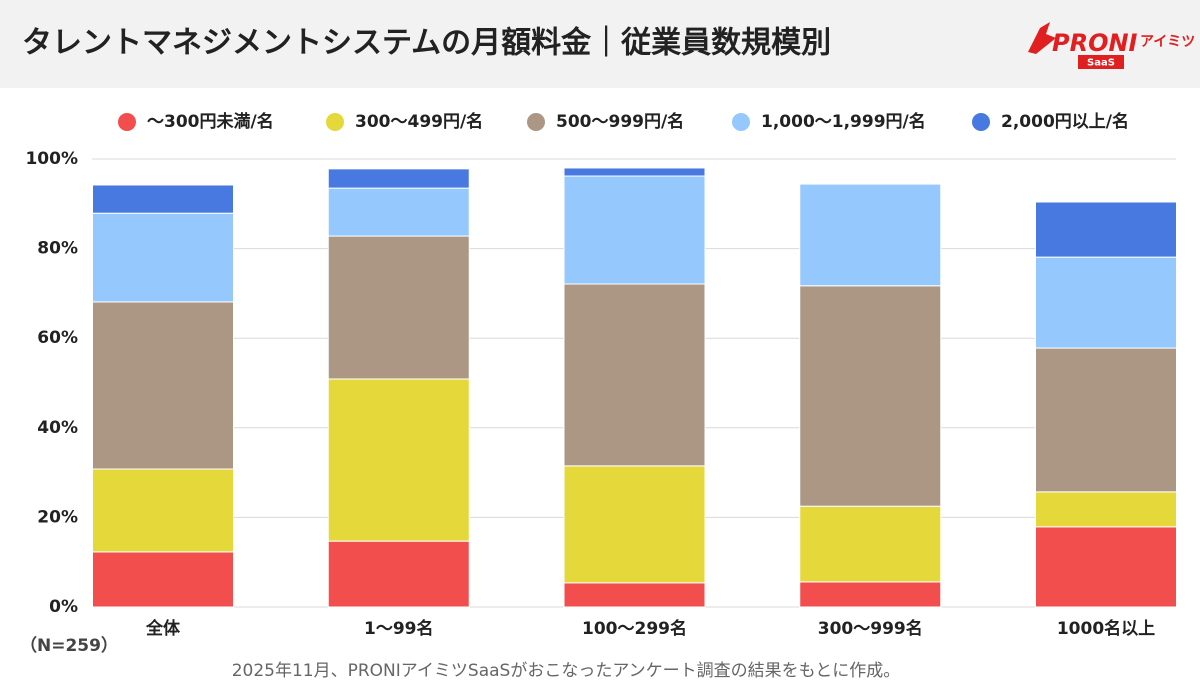 This screenshot has width=1200, height=700. Describe the element at coordinates (843, 121) in the screenshot. I see `legend-label: 1,000〜1,999円/名` at that location.